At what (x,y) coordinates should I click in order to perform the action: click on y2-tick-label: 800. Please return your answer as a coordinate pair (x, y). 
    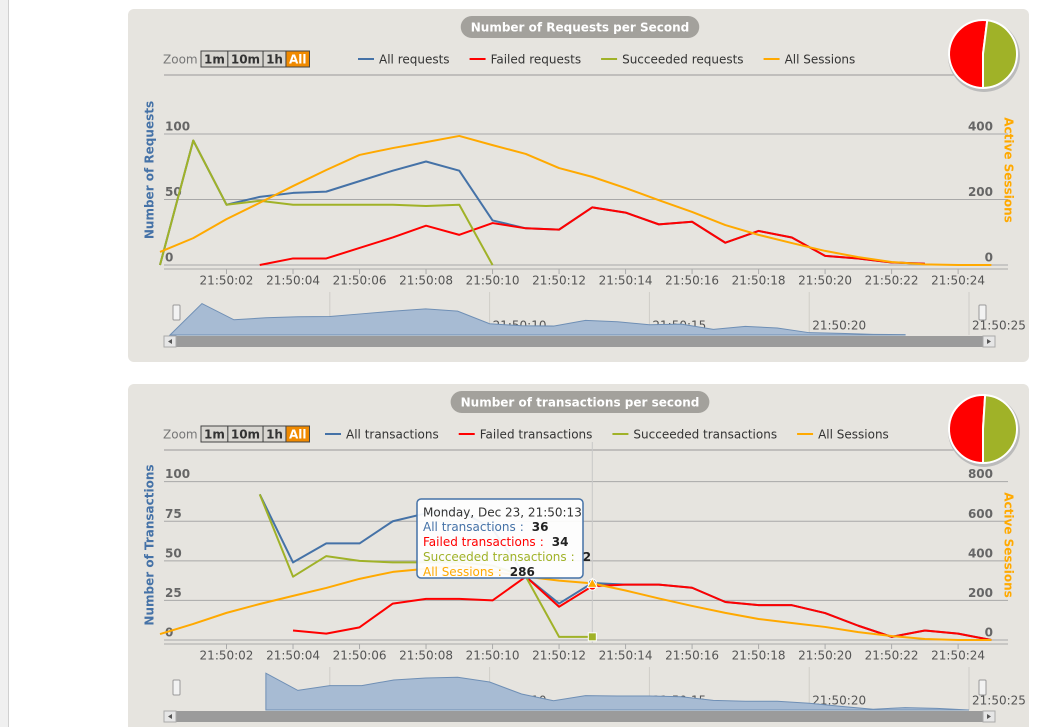
    Looking at the image, I should click on (980, 474).